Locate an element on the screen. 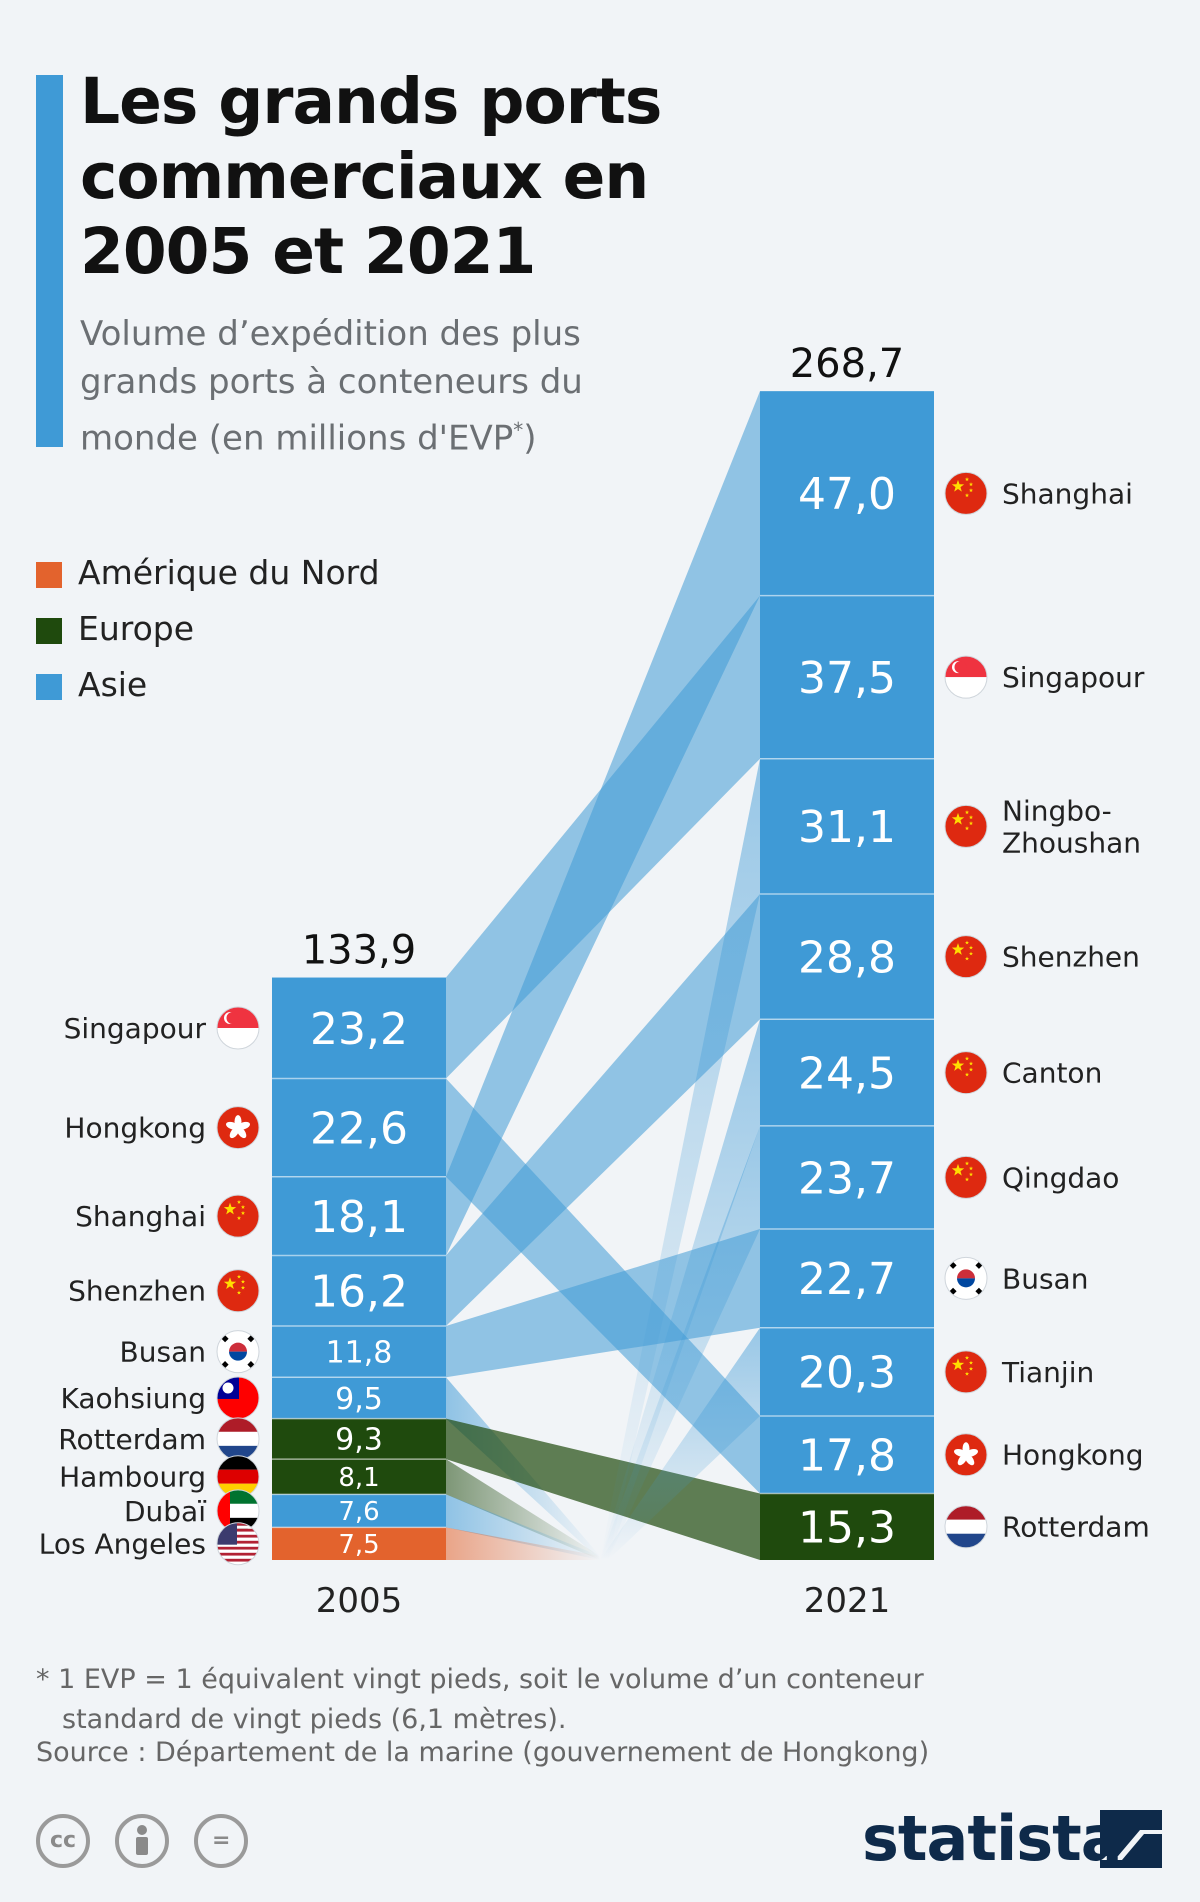  flow-band-los-angeles is located at coordinates (523, 1543).